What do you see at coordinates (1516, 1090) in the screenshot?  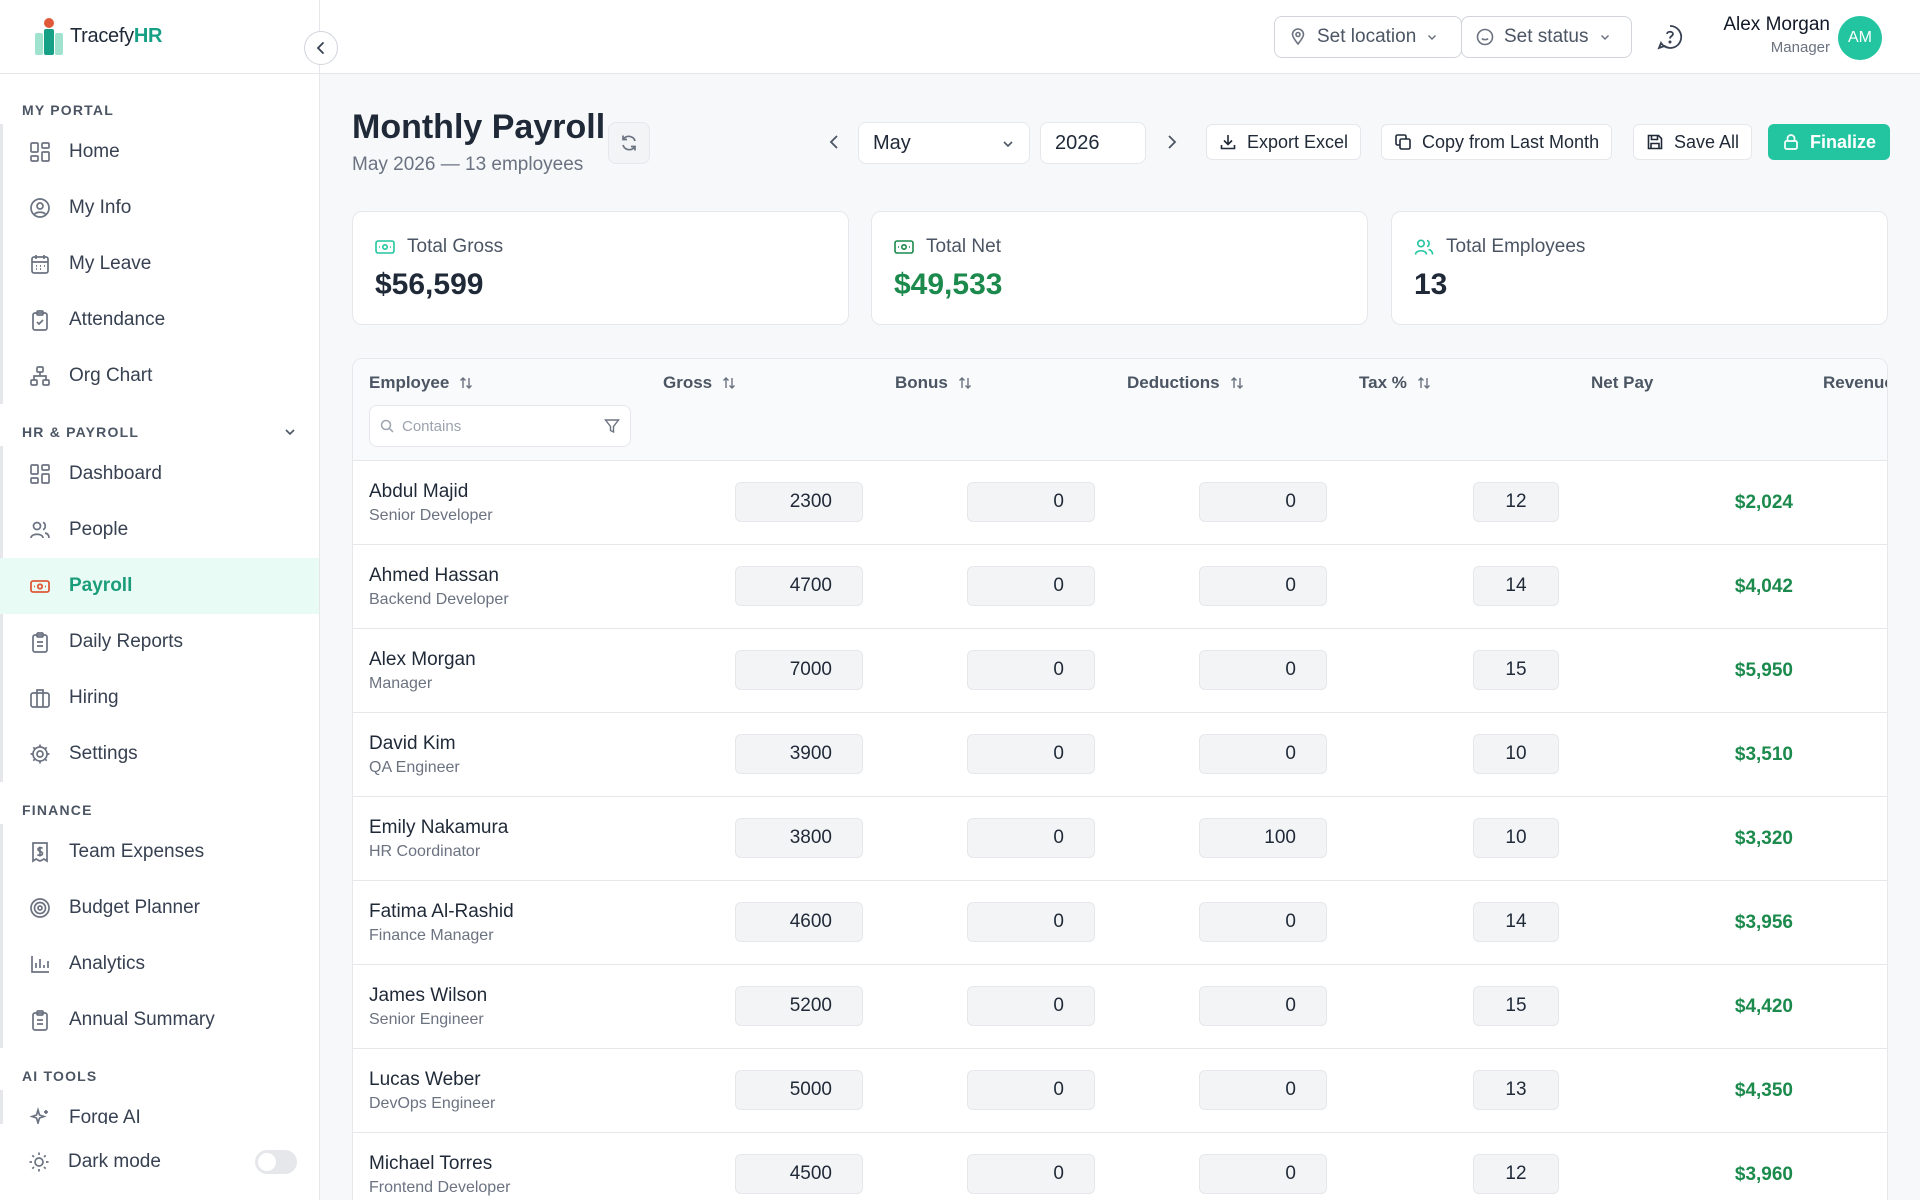 I see `tax-percent-input: 13` at bounding box center [1516, 1090].